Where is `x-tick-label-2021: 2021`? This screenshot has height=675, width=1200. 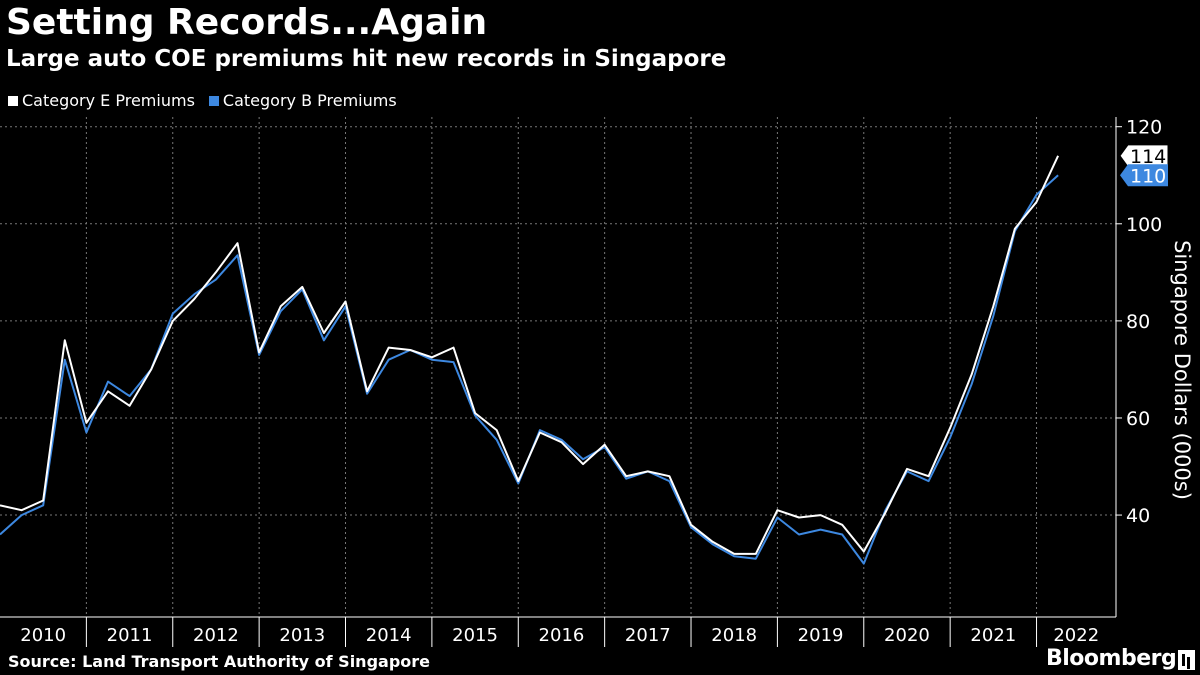
x-tick-label-2021: 2021 is located at coordinates (993, 635).